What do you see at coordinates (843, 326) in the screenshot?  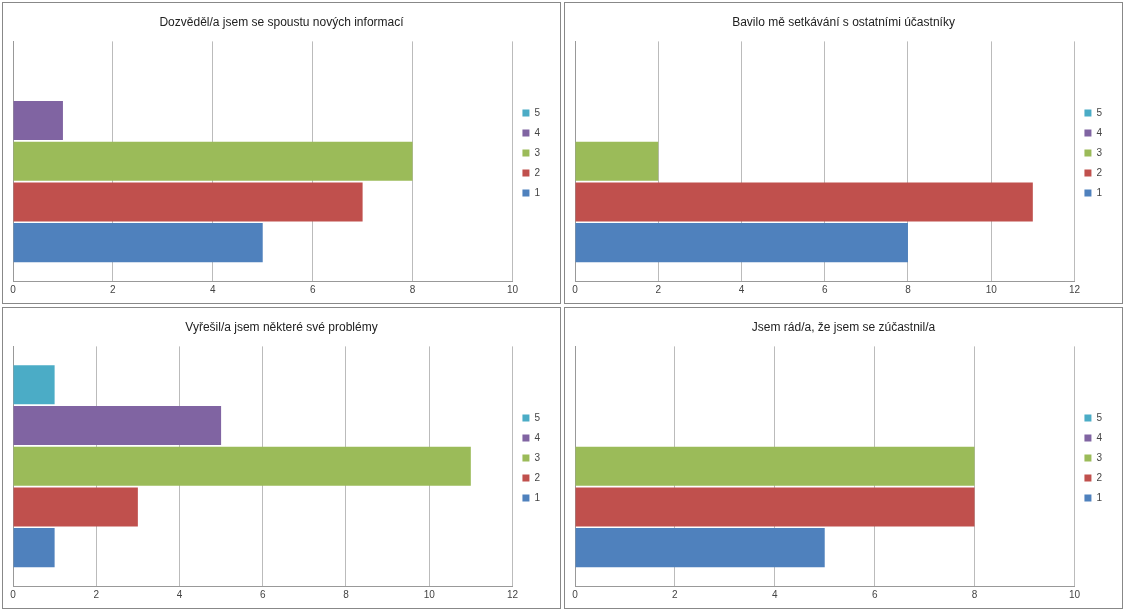 I see `chart-title: Jsem rád/a, že jsem se zúčastnil/a` at bounding box center [843, 326].